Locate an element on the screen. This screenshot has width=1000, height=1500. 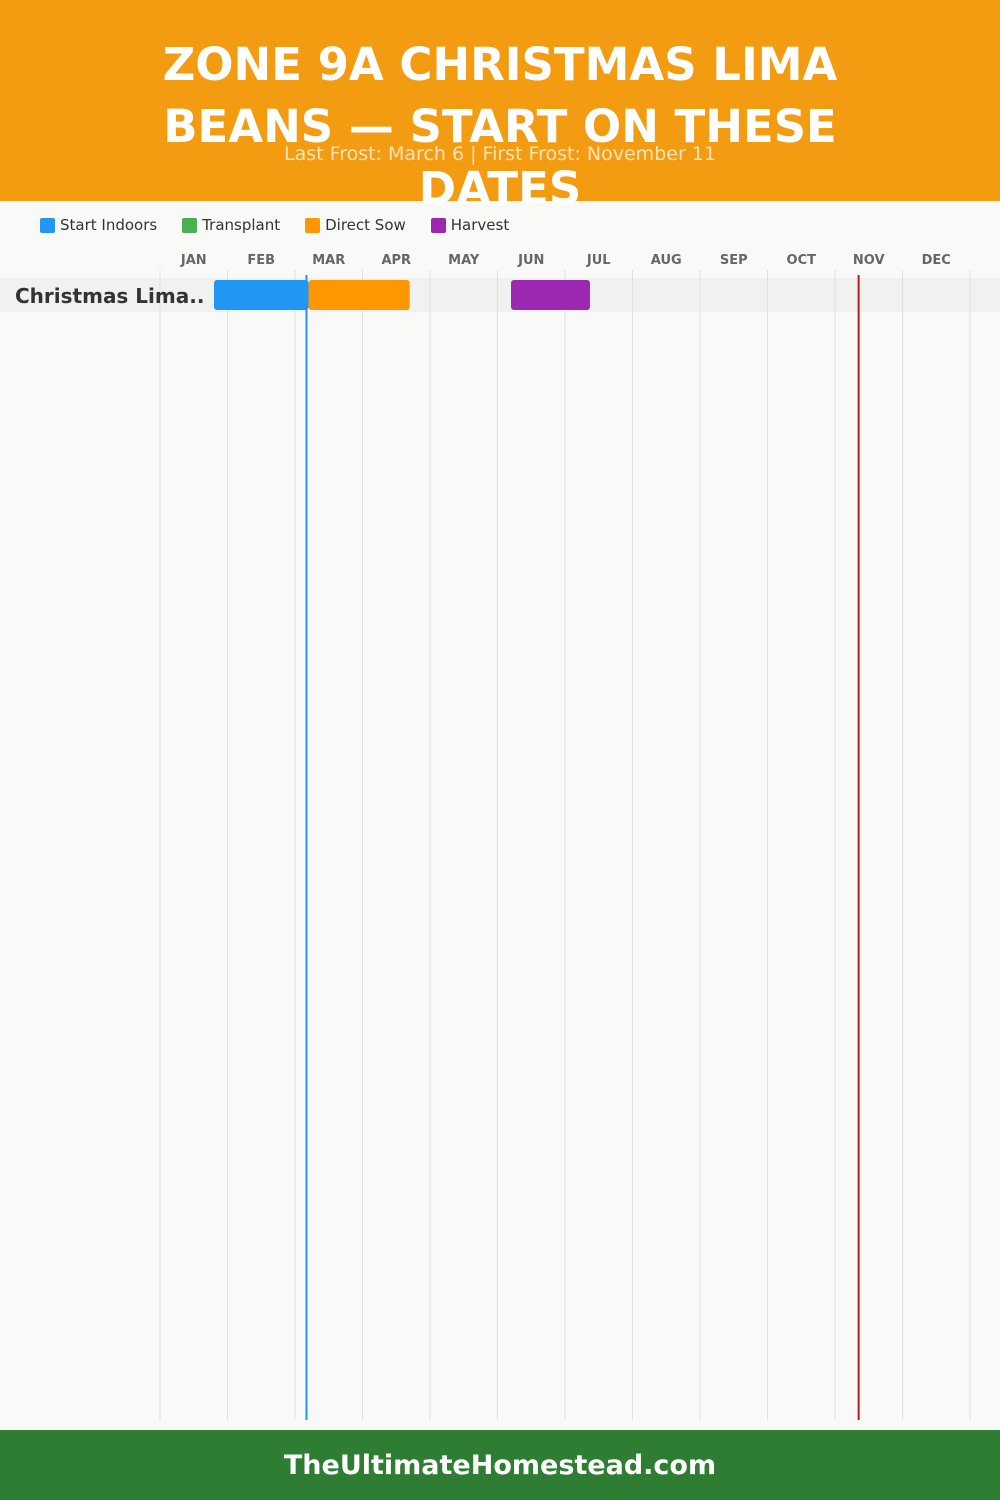
month-label-dec: DEC is located at coordinates (936, 260).